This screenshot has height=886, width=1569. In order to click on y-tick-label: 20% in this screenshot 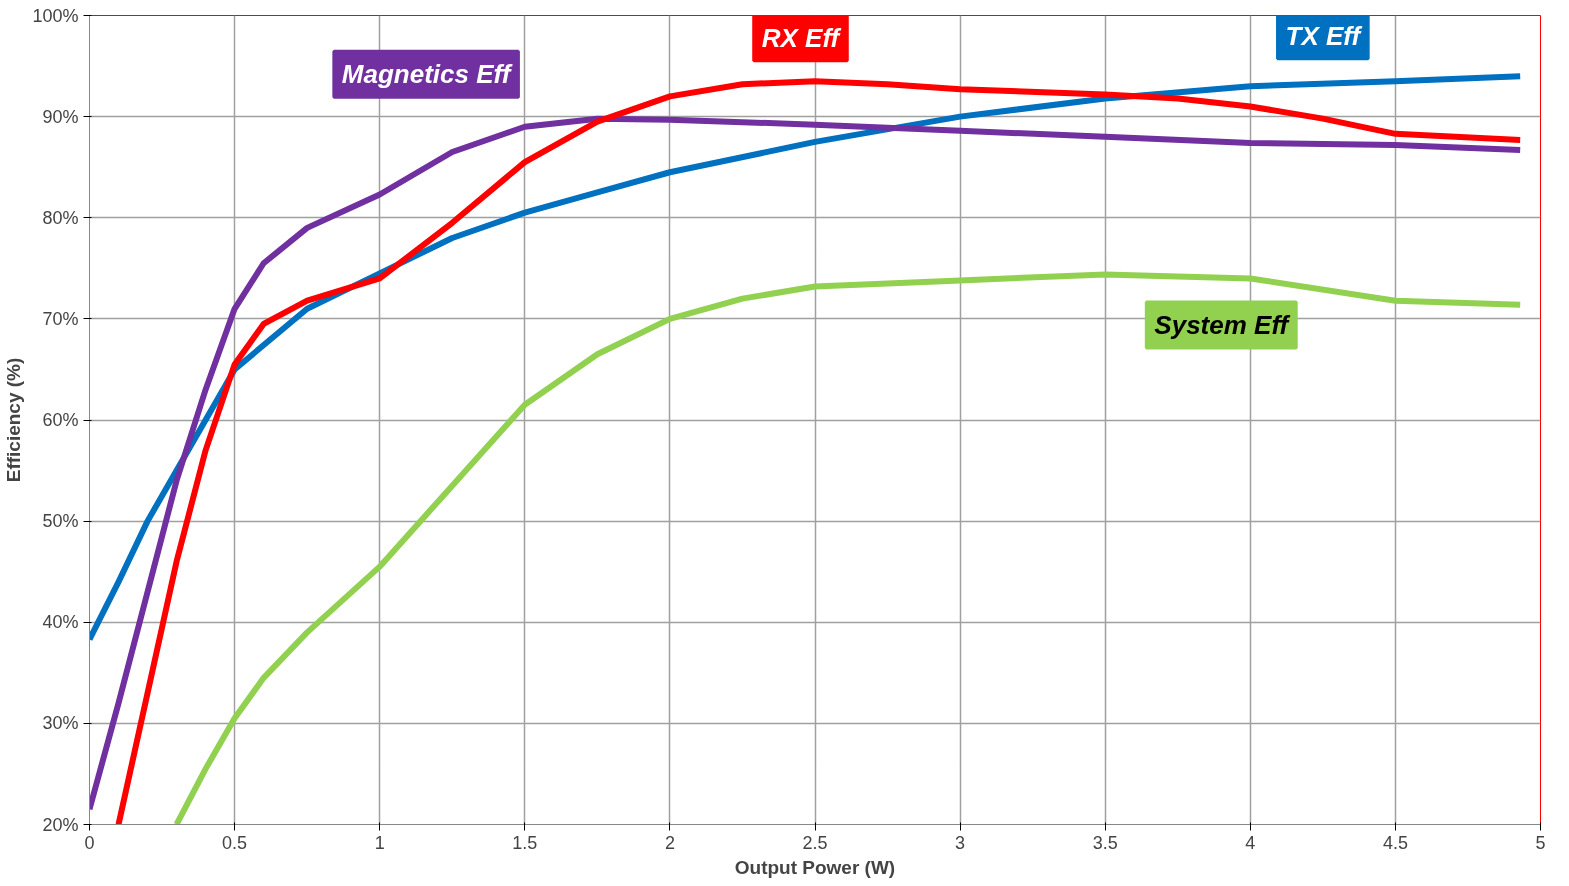, I will do `click(60, 824)`.